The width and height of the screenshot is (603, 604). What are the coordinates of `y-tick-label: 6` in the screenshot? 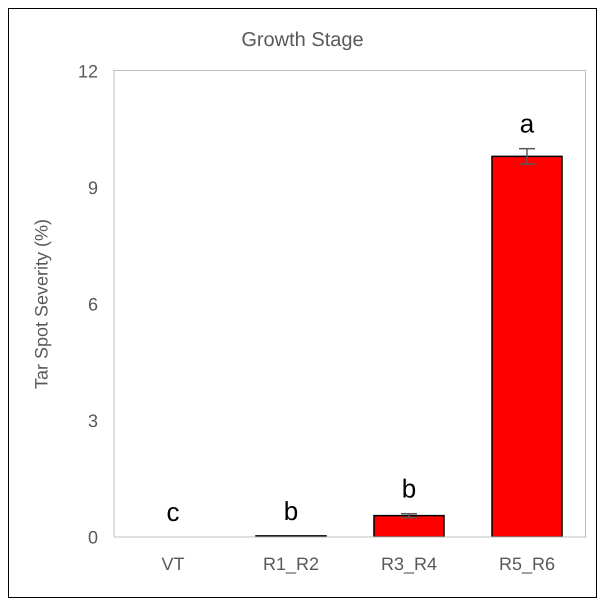 It's located at (93, 304).